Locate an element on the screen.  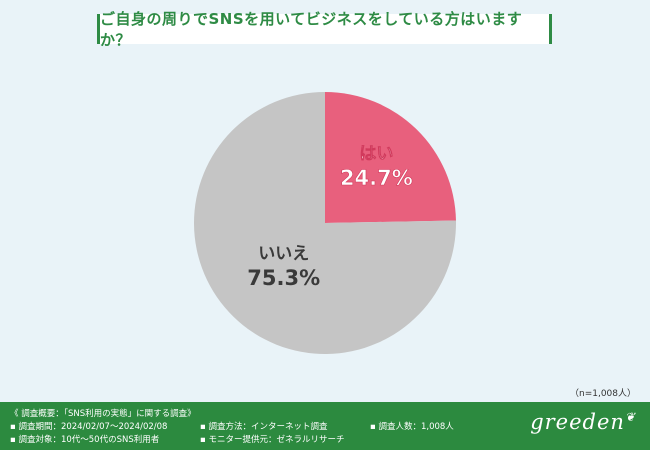
greeden-logo: greeden❦ is located at coordinates (583, 422).